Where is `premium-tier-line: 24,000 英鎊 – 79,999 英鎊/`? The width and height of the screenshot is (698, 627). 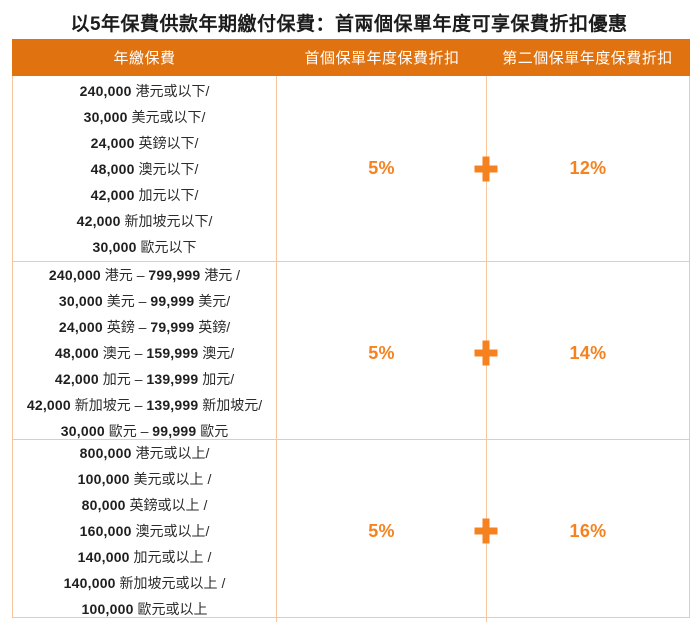
premium-tier-line: 24,000 英鎊 – 79,999 英鎊/ is located at coordinates (144, 327).